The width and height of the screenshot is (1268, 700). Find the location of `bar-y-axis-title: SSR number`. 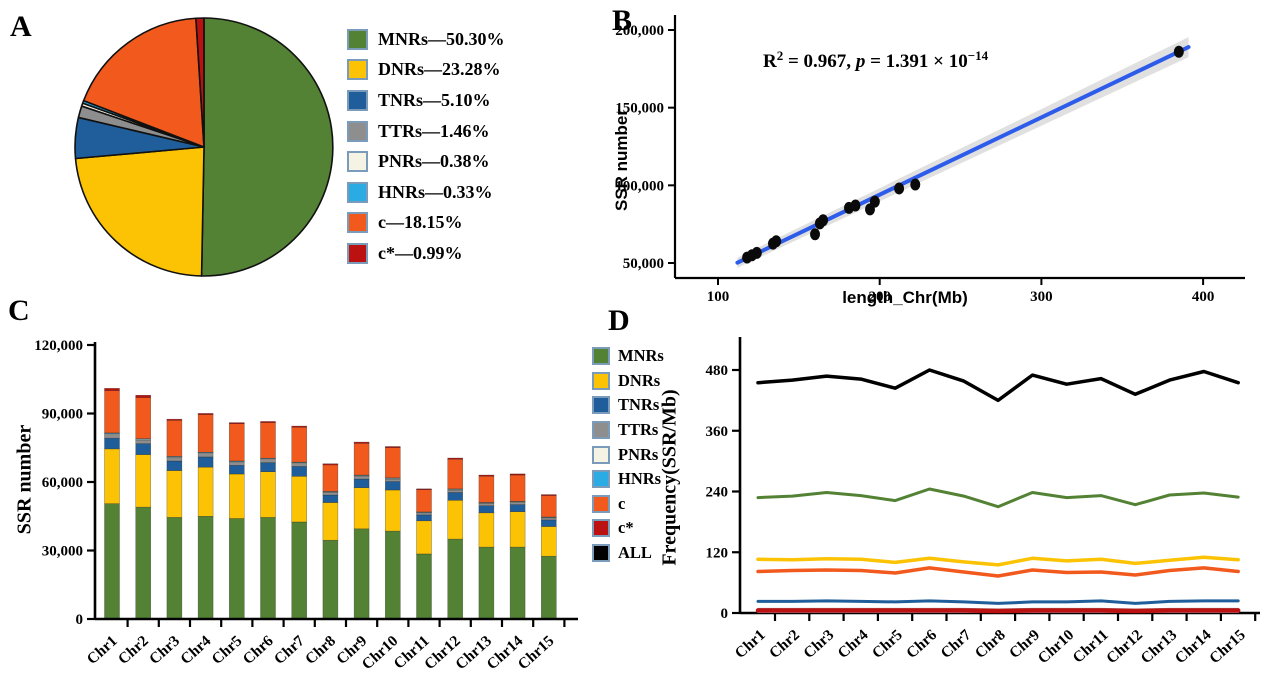

bar-y-axis-title: SSR number is located at coordinates (24, 479).